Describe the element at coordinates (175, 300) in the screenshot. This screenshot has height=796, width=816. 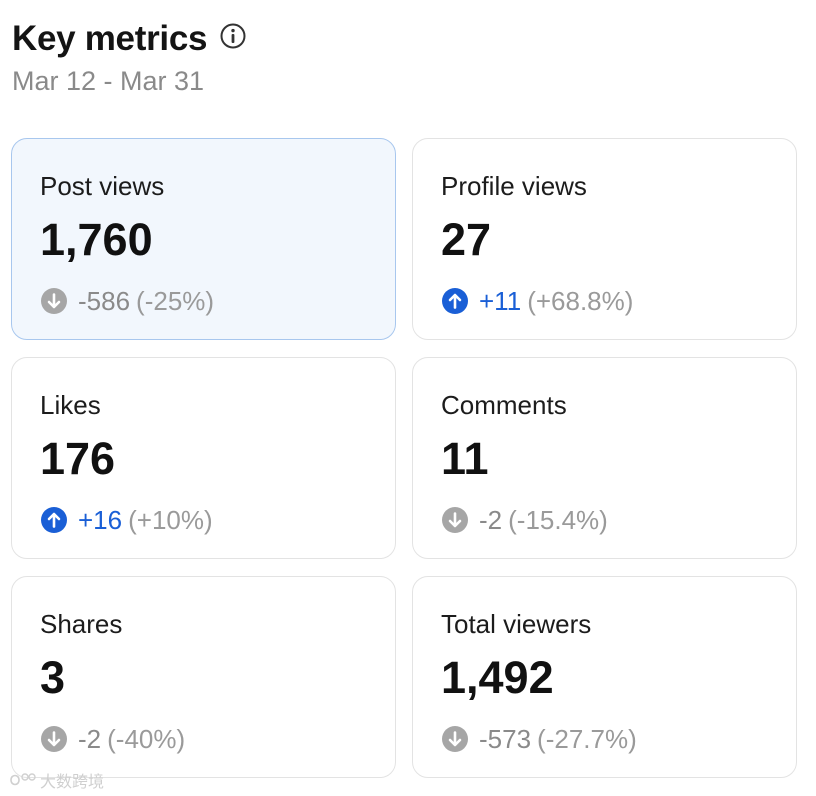
I see `metric-percent: (-25%)` at that location.